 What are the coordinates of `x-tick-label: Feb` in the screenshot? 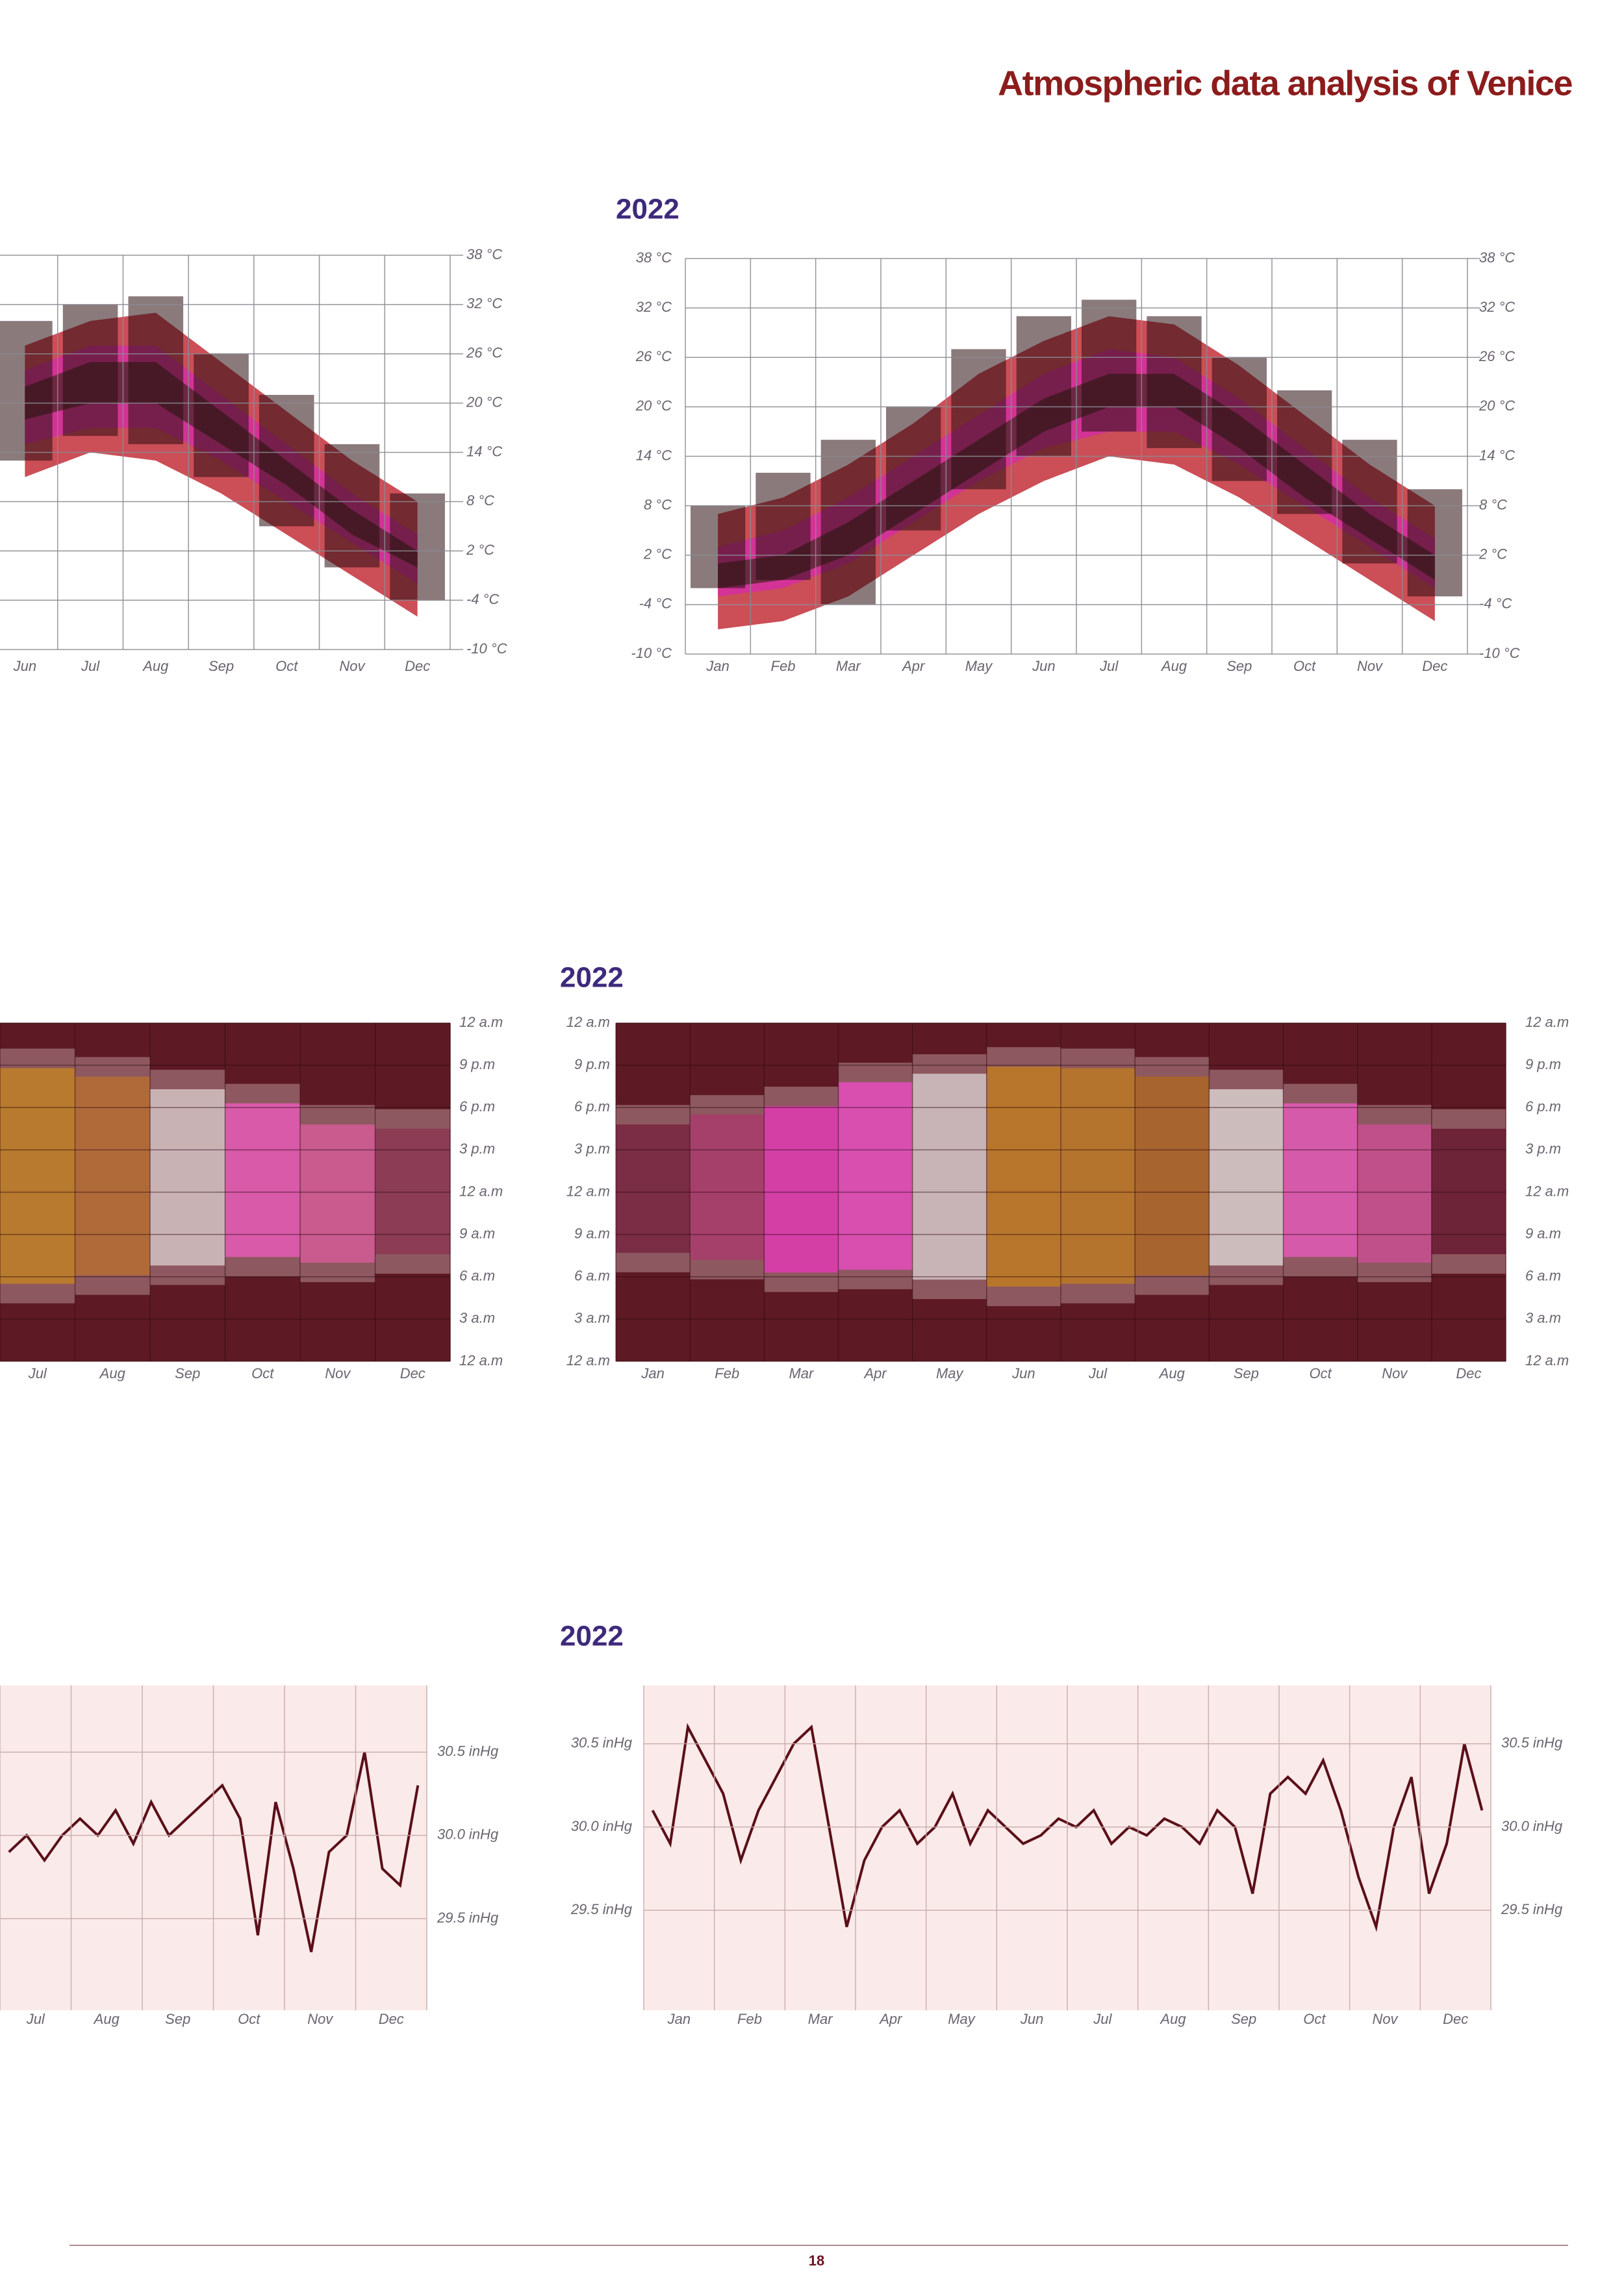 It's located at (783, 666).